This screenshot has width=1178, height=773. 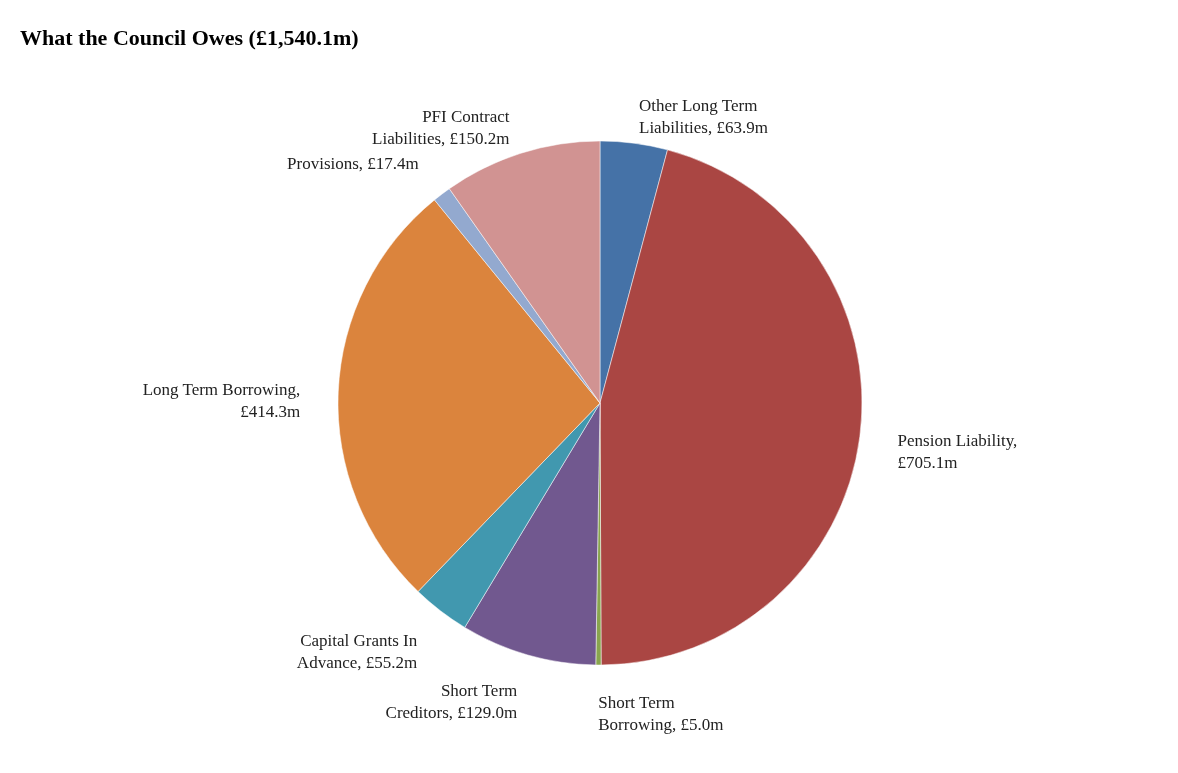 What do you see at coordinates (353, 163) in the screenshot?
I see `slice-label: Provisions, £17.4m` at bounding box center [353, 163].